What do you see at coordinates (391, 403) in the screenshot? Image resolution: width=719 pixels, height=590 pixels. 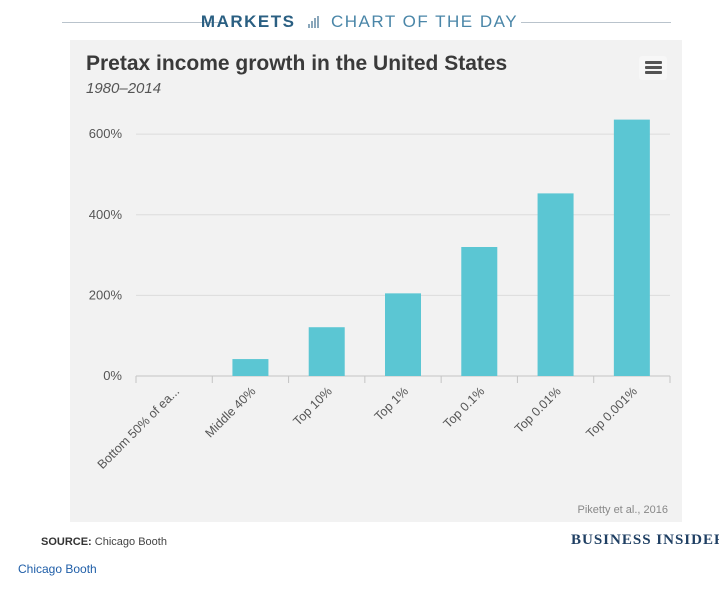 I see `x-tick-label: Top 1%` at bounding box center [391, 403].